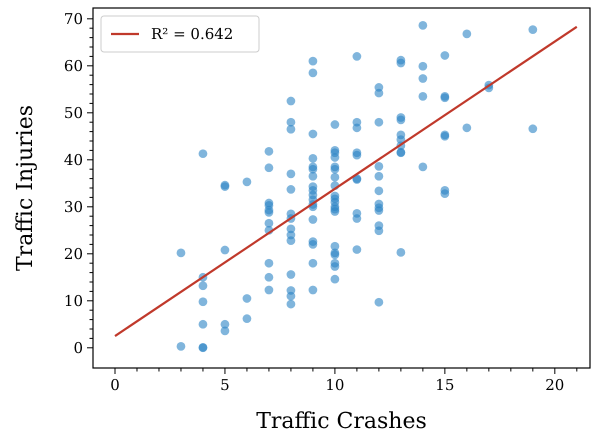  What do you see at coordinates (192, 34) in the screenshot?
I see `legend-label: R² = 0.642` at bounding box center [192, 34].